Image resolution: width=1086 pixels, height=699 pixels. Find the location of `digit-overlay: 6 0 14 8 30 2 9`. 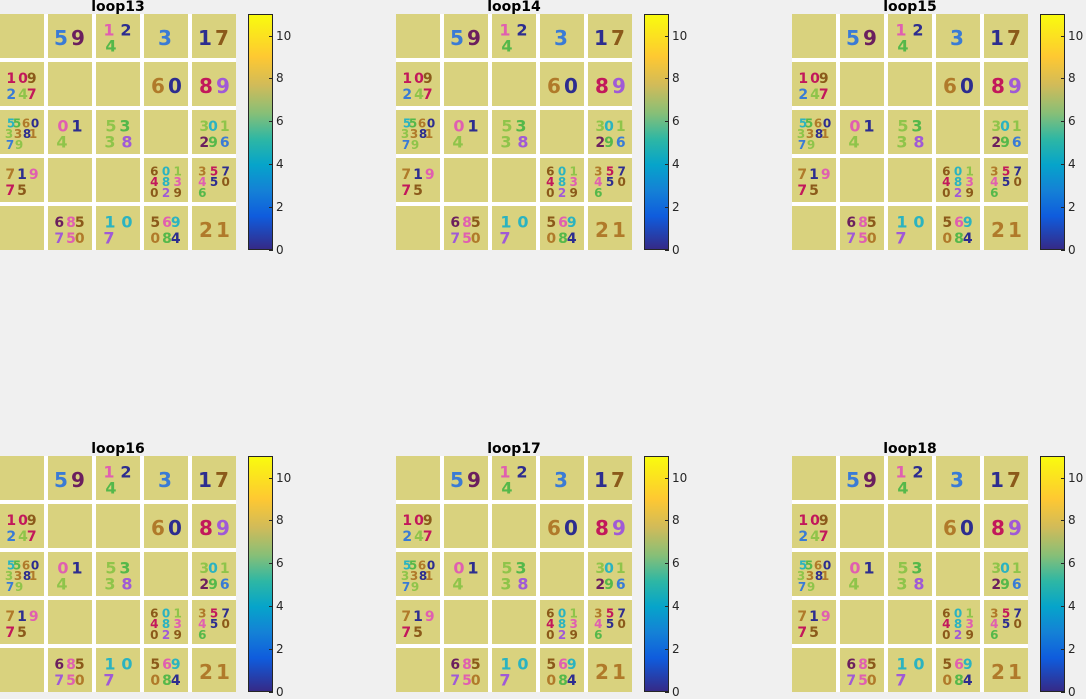

digit-overlay: 6 0 14 8 30 2 9 is located at coordinates (562, 624).